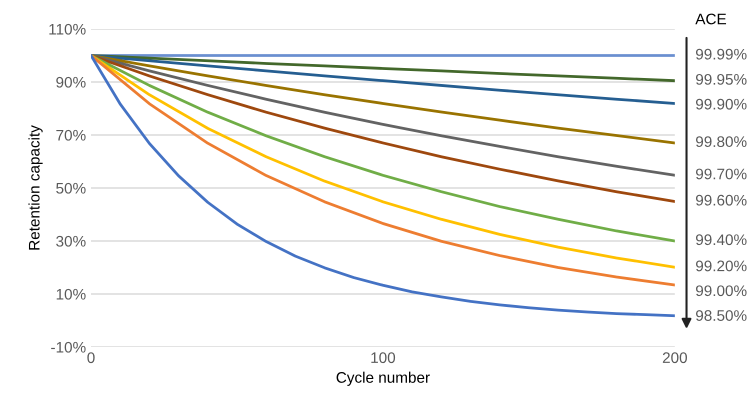 Image resolution: width=749 pixels, height=400 pixels. I want to click on x-tick-label: 100, so click(383, 358).